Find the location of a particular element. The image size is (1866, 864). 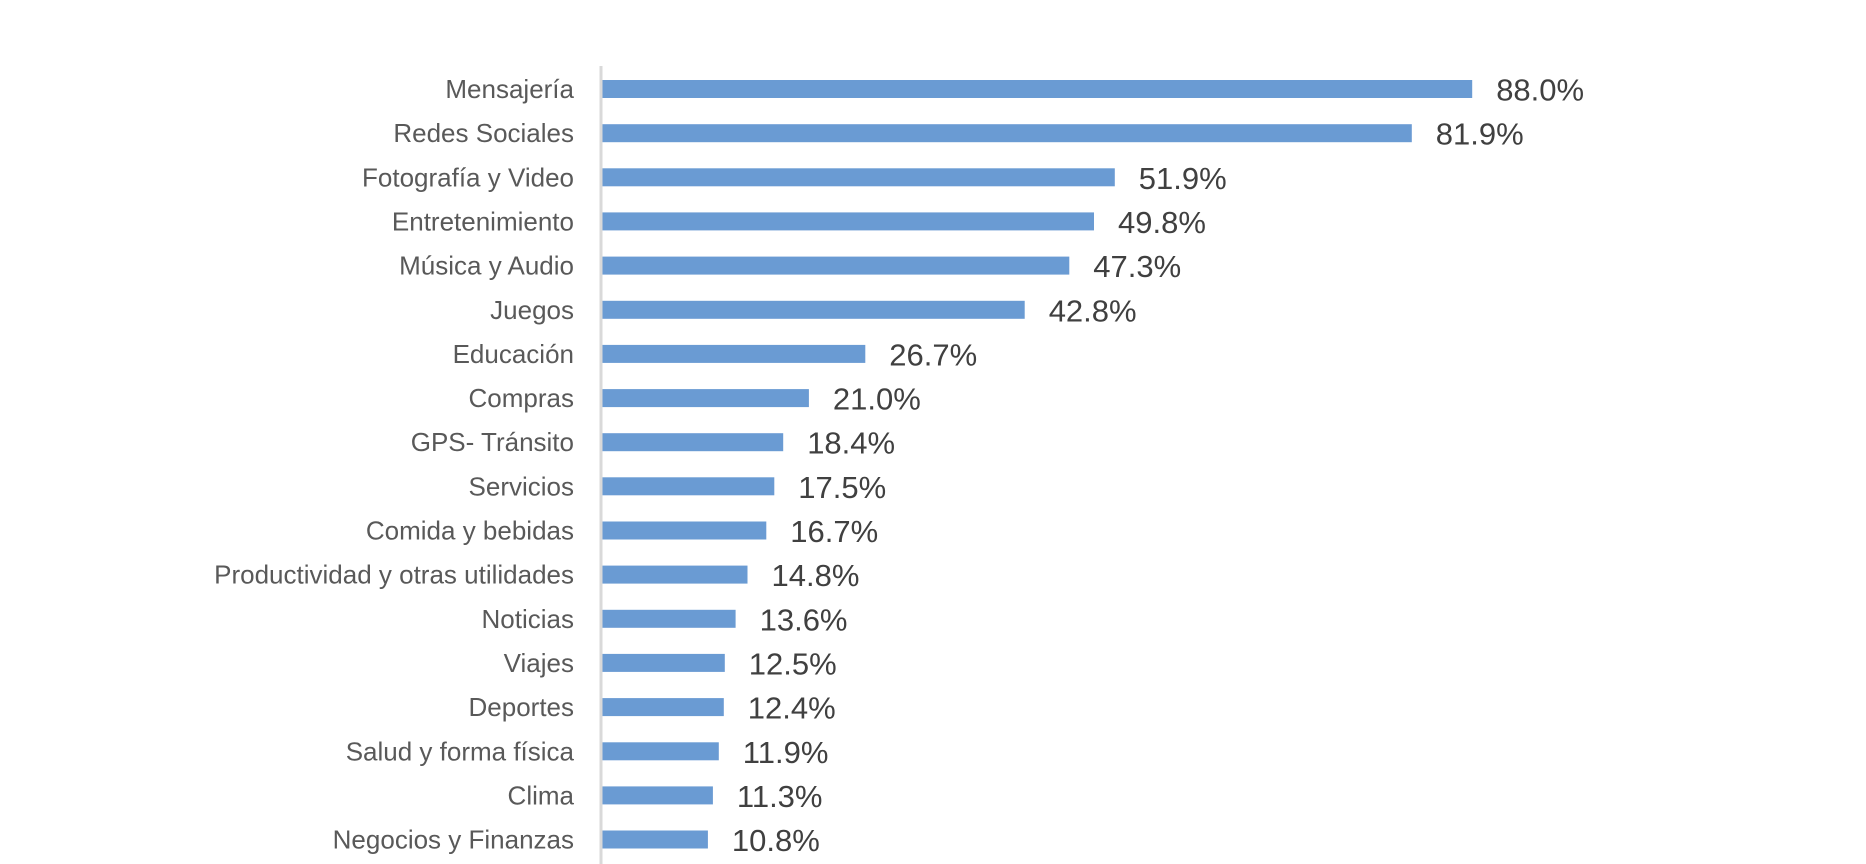

value-label: 12.5% is located at coordinates (793, 663).